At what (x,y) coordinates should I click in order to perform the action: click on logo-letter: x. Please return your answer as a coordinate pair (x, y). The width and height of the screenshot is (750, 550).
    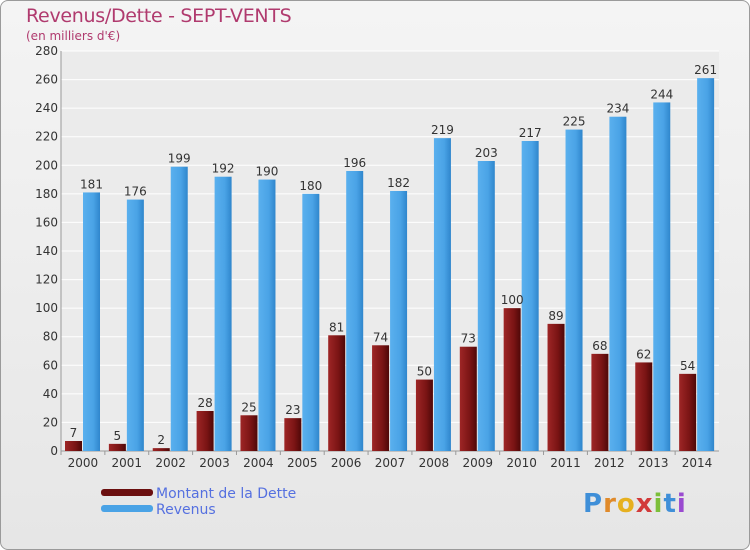
    Looking at the image, I should click on (644, 504).